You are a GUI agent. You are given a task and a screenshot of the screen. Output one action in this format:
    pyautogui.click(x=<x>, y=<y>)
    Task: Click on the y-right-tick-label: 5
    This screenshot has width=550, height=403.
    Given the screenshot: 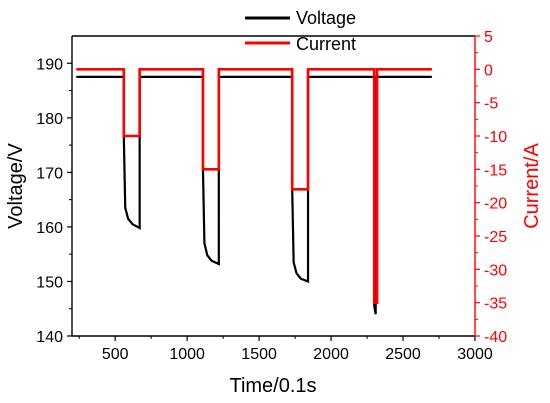 What is the action you would take?
    pyautogui.click(x=488, y=37)
    